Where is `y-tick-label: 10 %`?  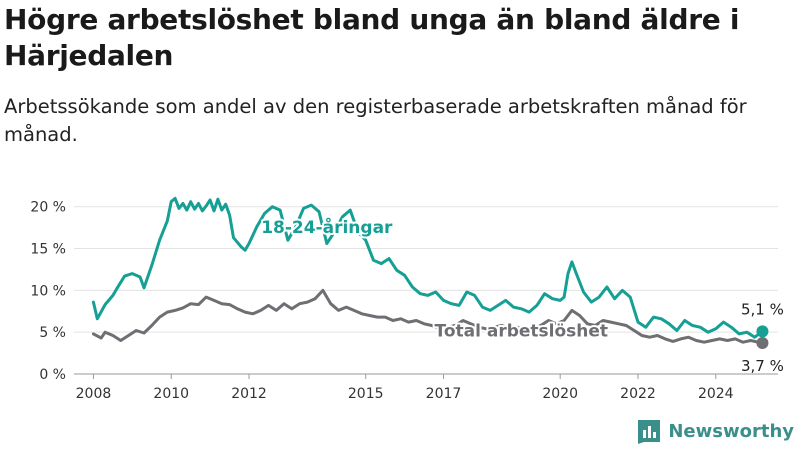 y-tick-label: 10 % is located at coordinates (48, 291).